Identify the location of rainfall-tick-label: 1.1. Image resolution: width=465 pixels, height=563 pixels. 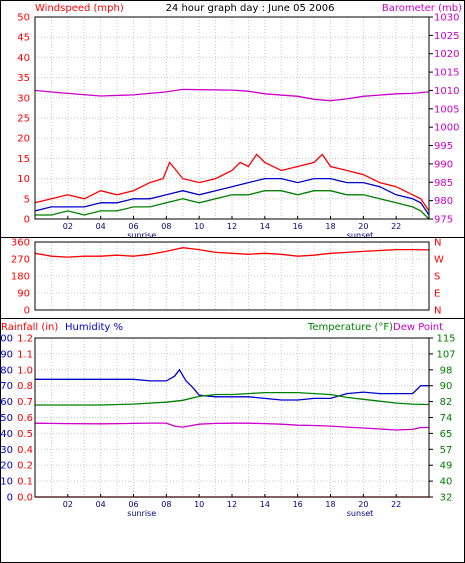
(25, 354).